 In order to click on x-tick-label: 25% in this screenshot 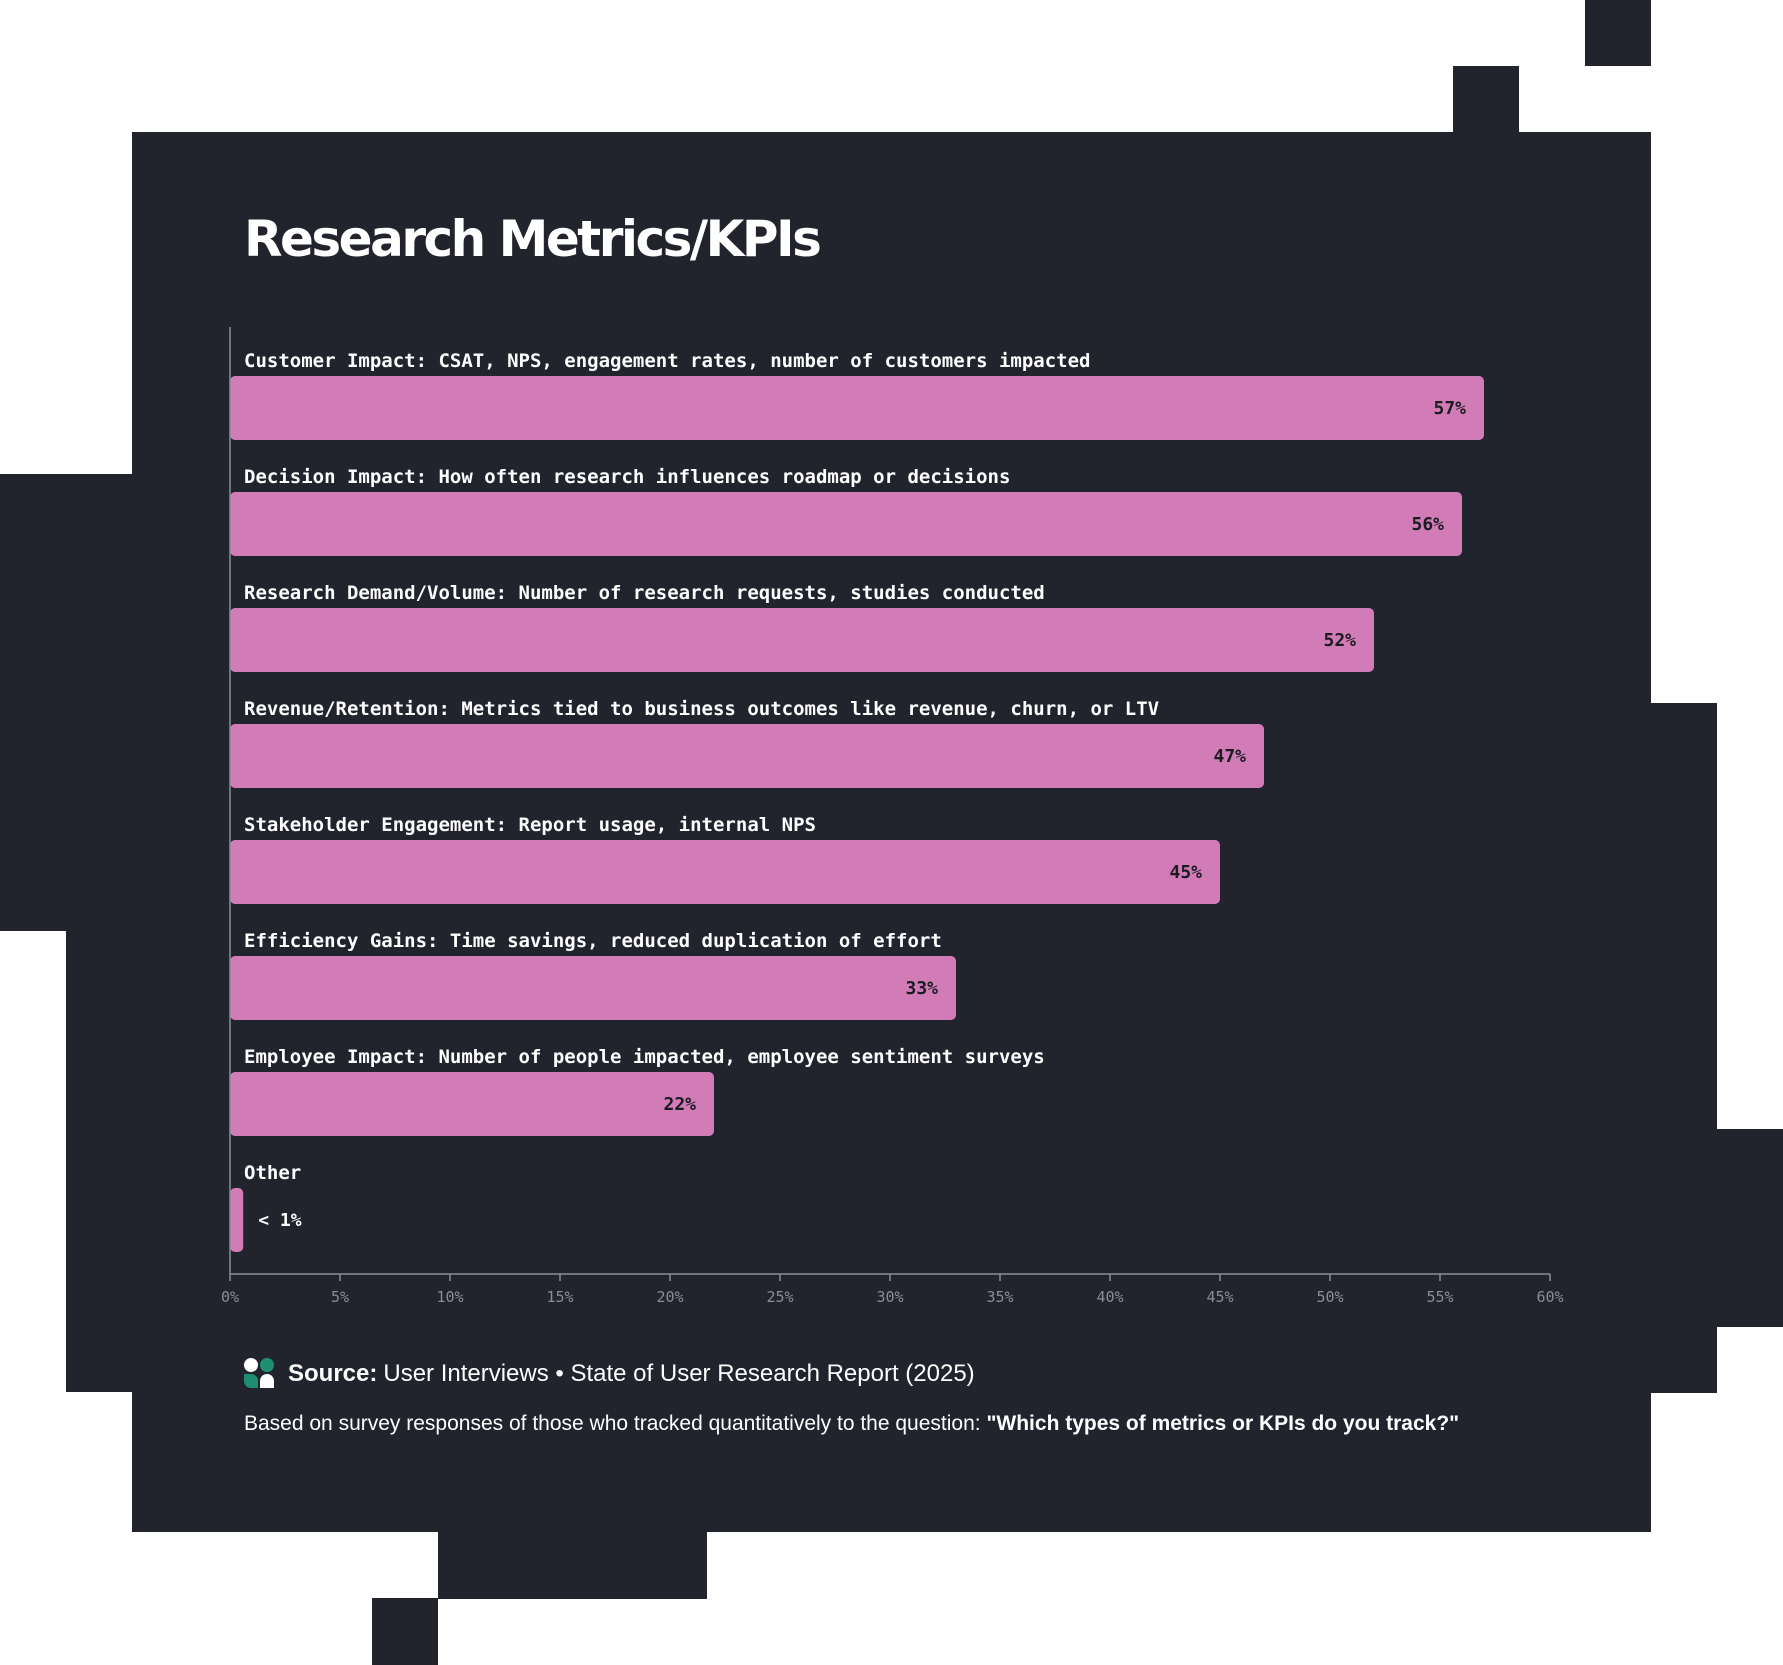, I will do `click(779, 1297)`.